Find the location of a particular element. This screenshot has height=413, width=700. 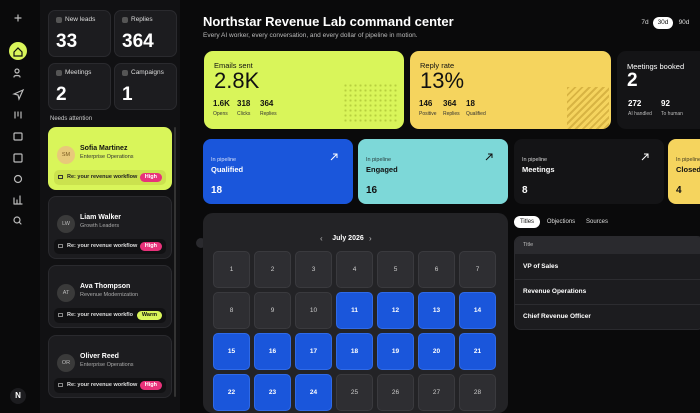

day-cell: 28 is located at coordinates (477, 392).